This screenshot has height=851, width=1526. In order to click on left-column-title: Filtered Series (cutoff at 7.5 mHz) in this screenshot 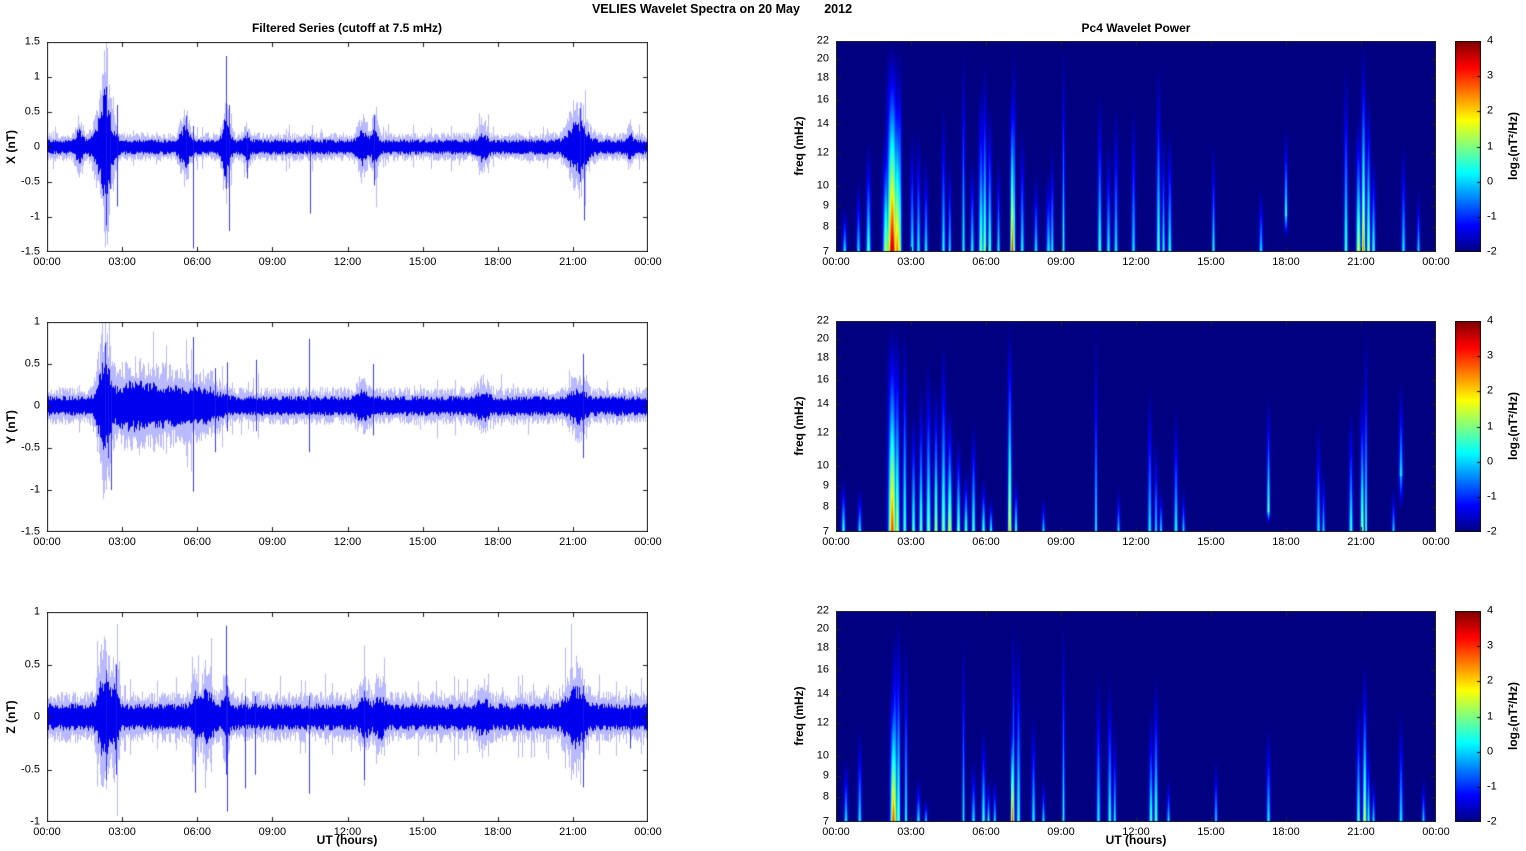, I will do `click(347, 28)`.